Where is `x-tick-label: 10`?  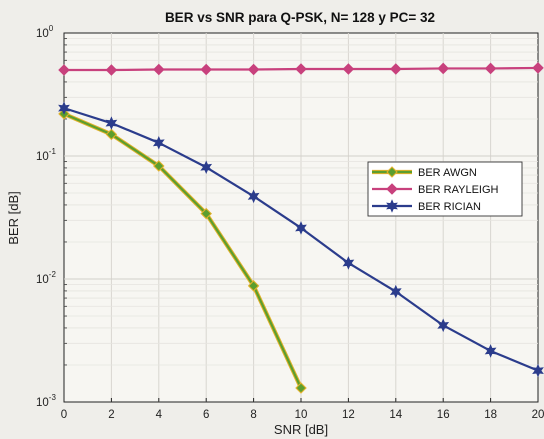
x-tick-label: 10 is located at coordinates (301, 415).